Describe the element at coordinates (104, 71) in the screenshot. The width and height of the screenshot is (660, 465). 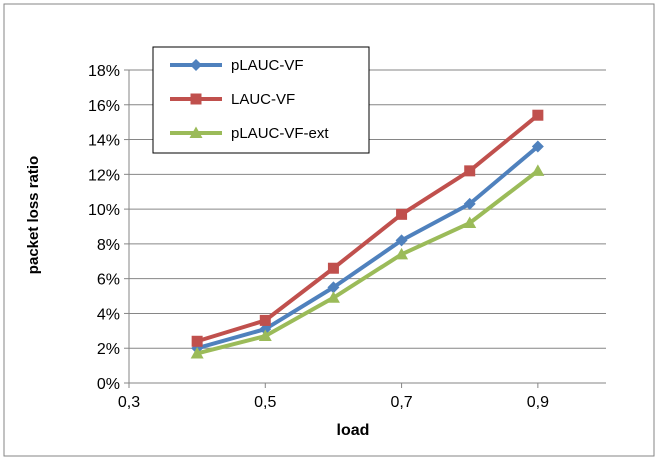
I see `y-tick-label: 18%` at that location.